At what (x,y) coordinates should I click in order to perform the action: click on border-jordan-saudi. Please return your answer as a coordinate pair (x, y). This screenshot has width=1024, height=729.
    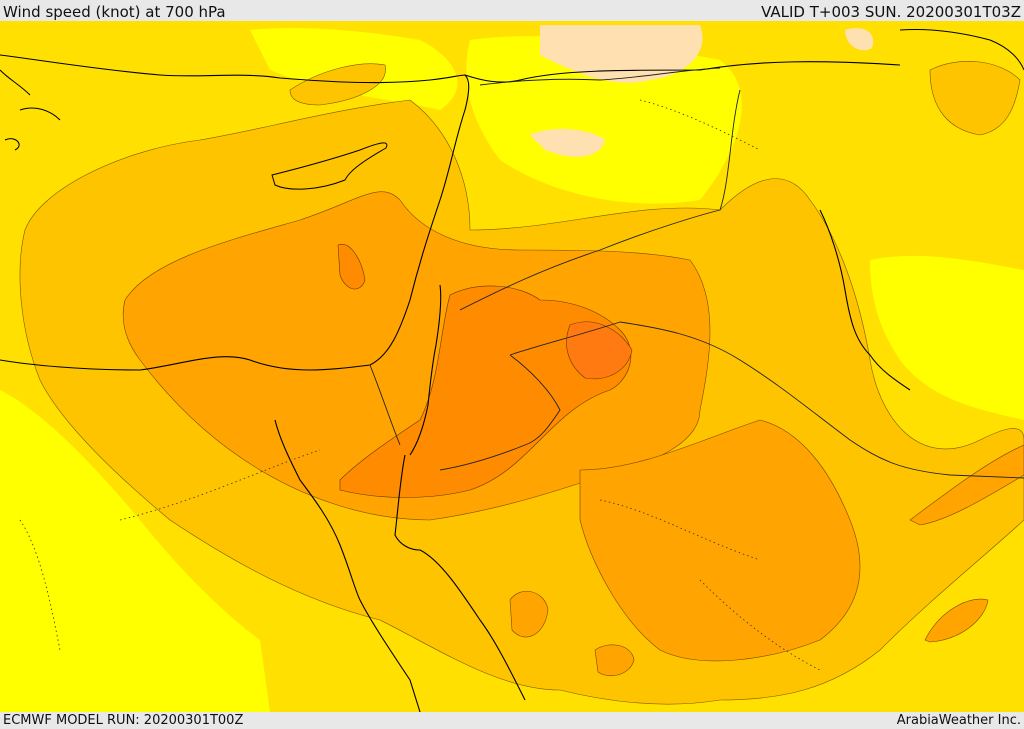
    Looking at the image, I should click on (500, 412).